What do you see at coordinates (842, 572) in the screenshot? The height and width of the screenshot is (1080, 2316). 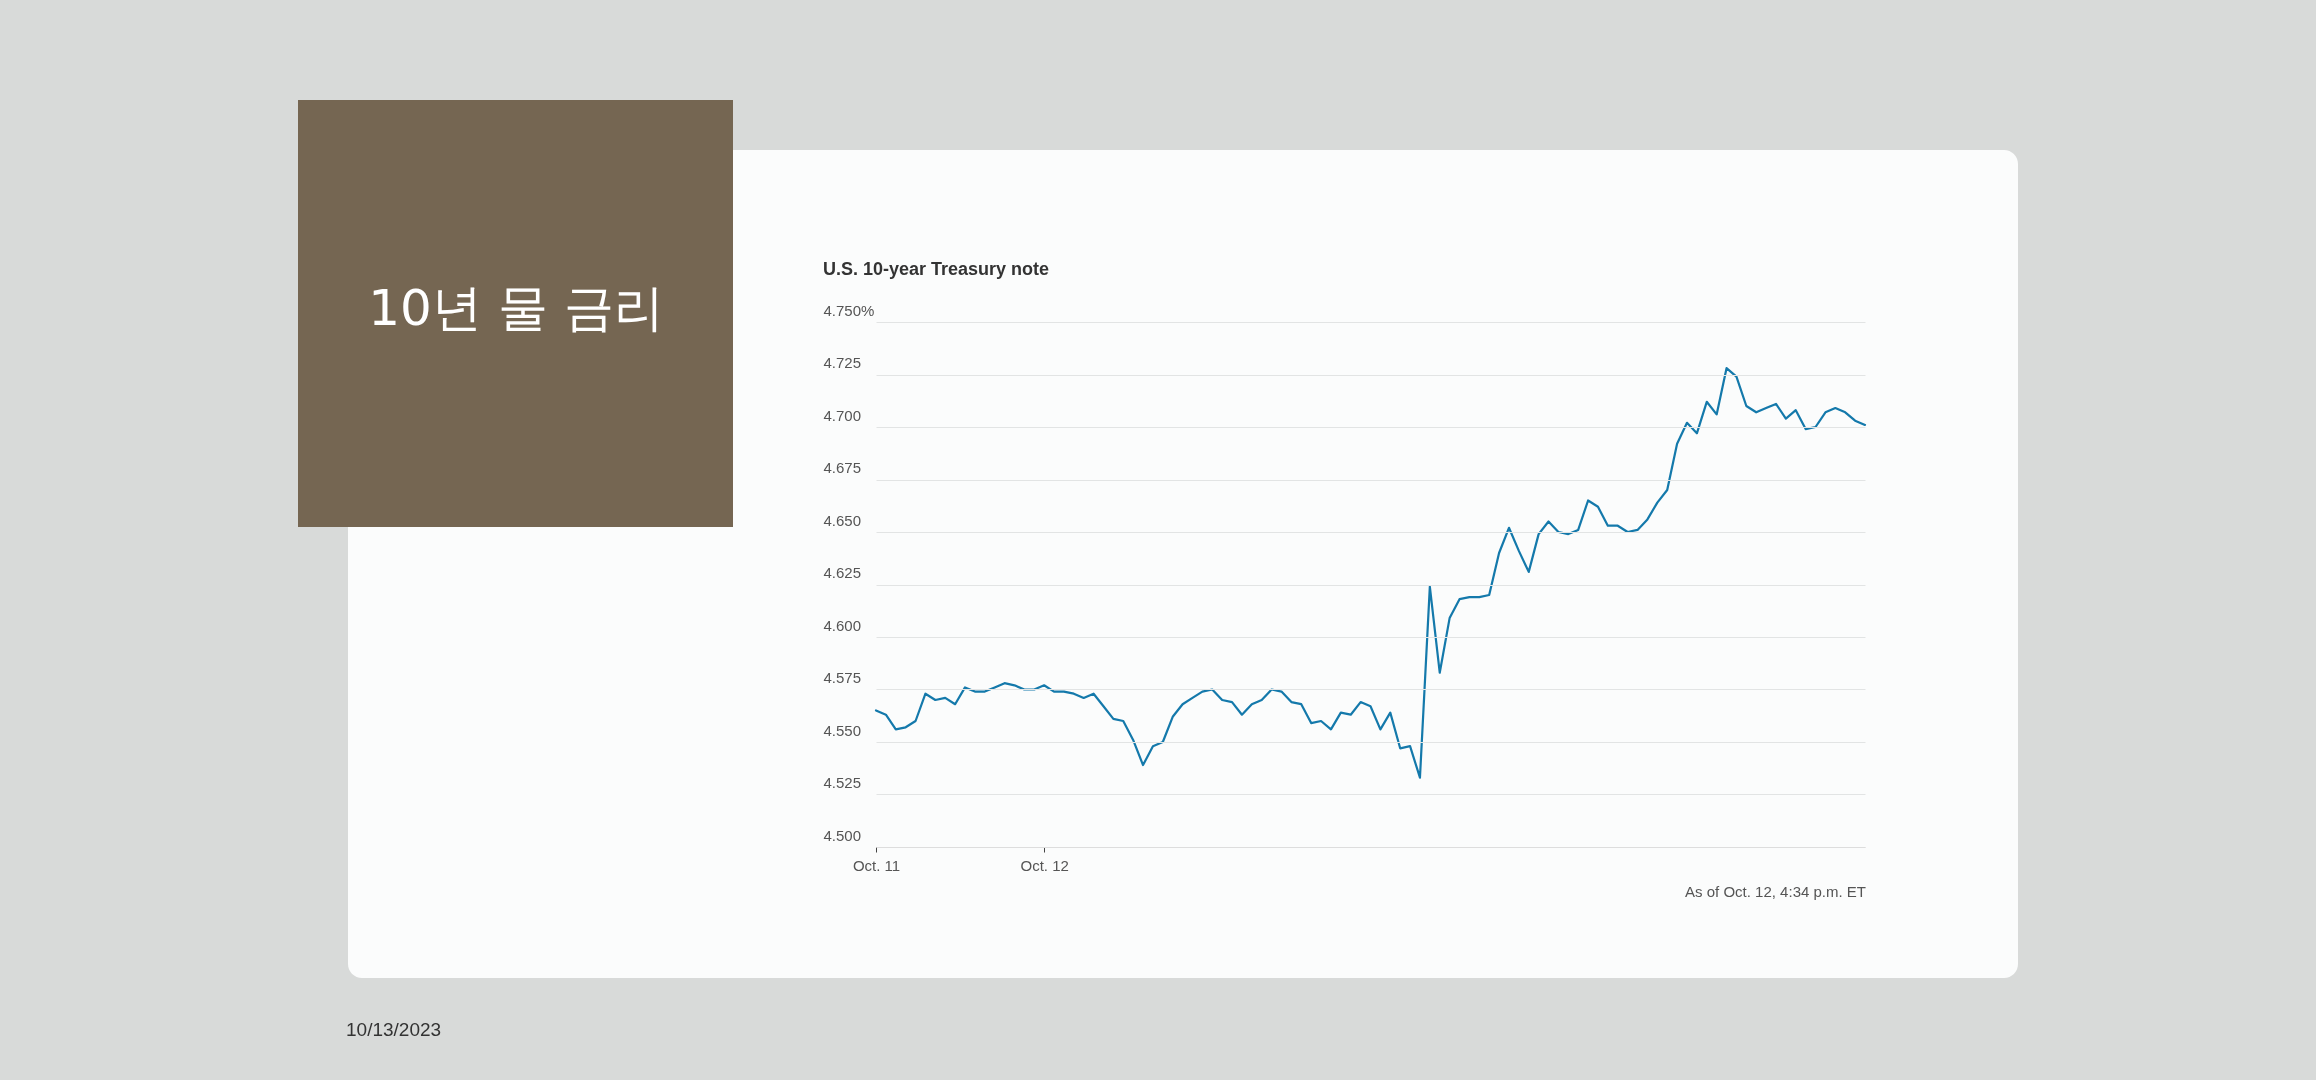 I see `y-tick-label: 4.625` at bounding box center [842, 572].